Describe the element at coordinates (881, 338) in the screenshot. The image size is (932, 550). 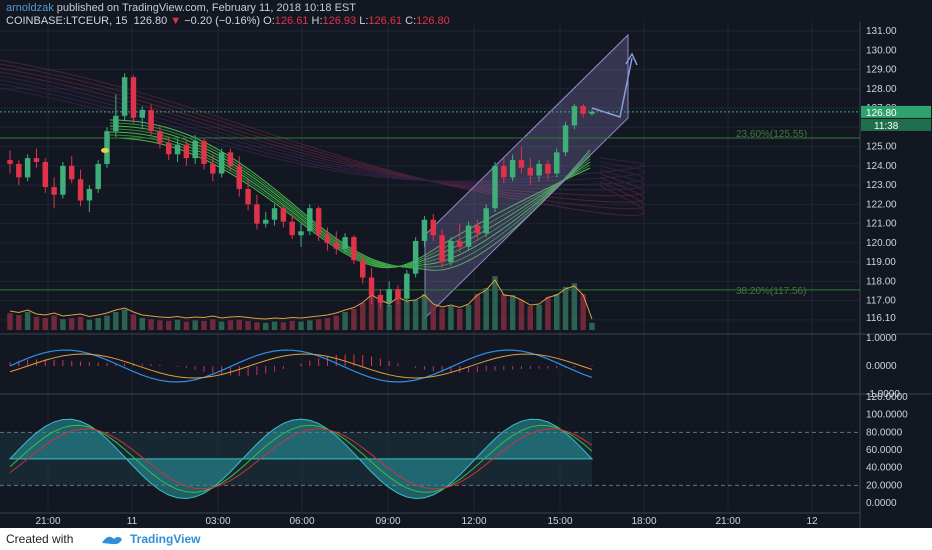
I see `macd-tick: 1.0000` at that location.